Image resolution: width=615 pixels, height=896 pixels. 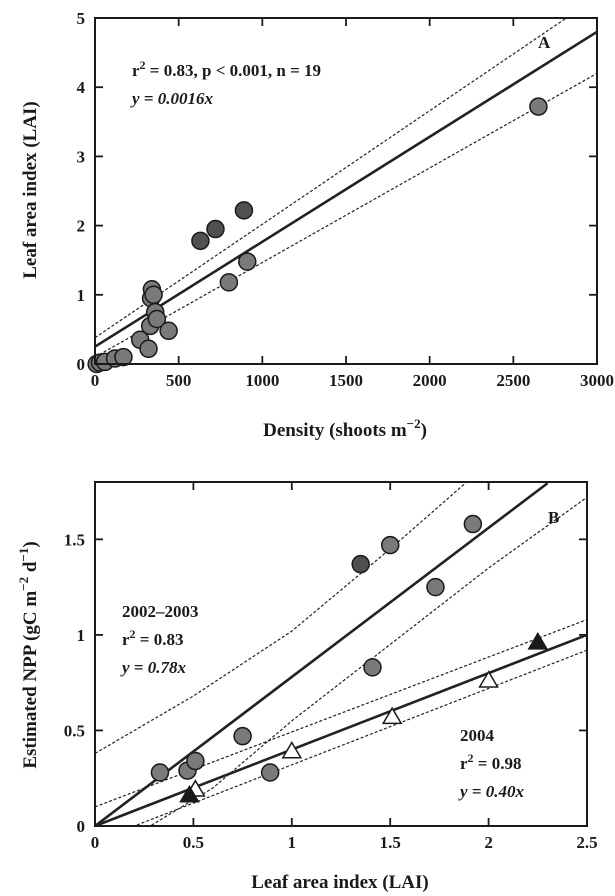 What do you see at coordinates (491, 791) in the screenshot?
I see `group2-equation: y = 0.40x` at bounding box center [491, 791].